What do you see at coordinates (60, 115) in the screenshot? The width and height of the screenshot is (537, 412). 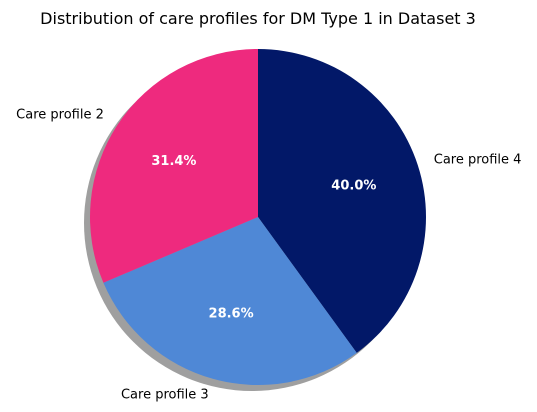 I see `slice-label-care-profile-2: Care profile 2` at bounding box center [60, 115].